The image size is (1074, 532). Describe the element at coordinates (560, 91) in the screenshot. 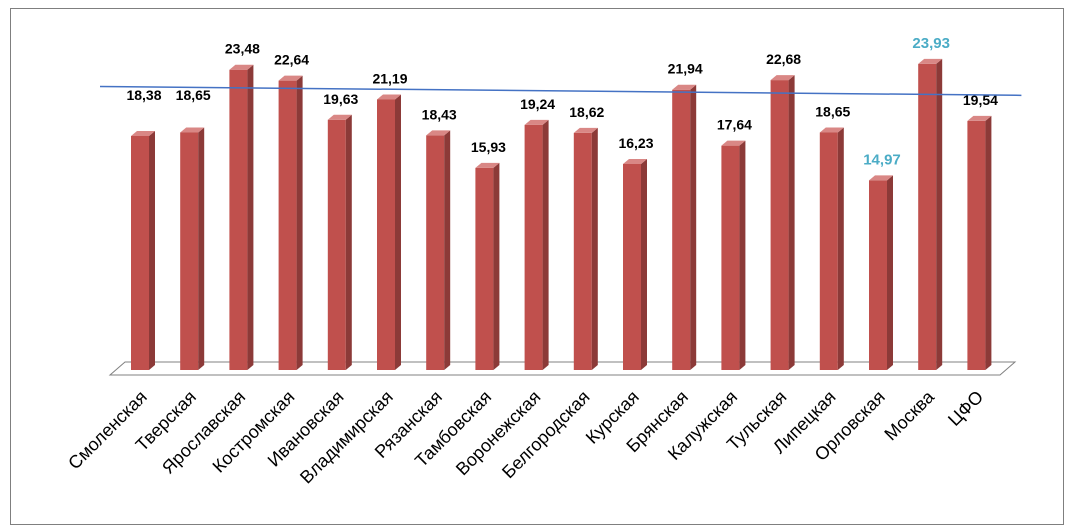

I see `trendline` at that location.